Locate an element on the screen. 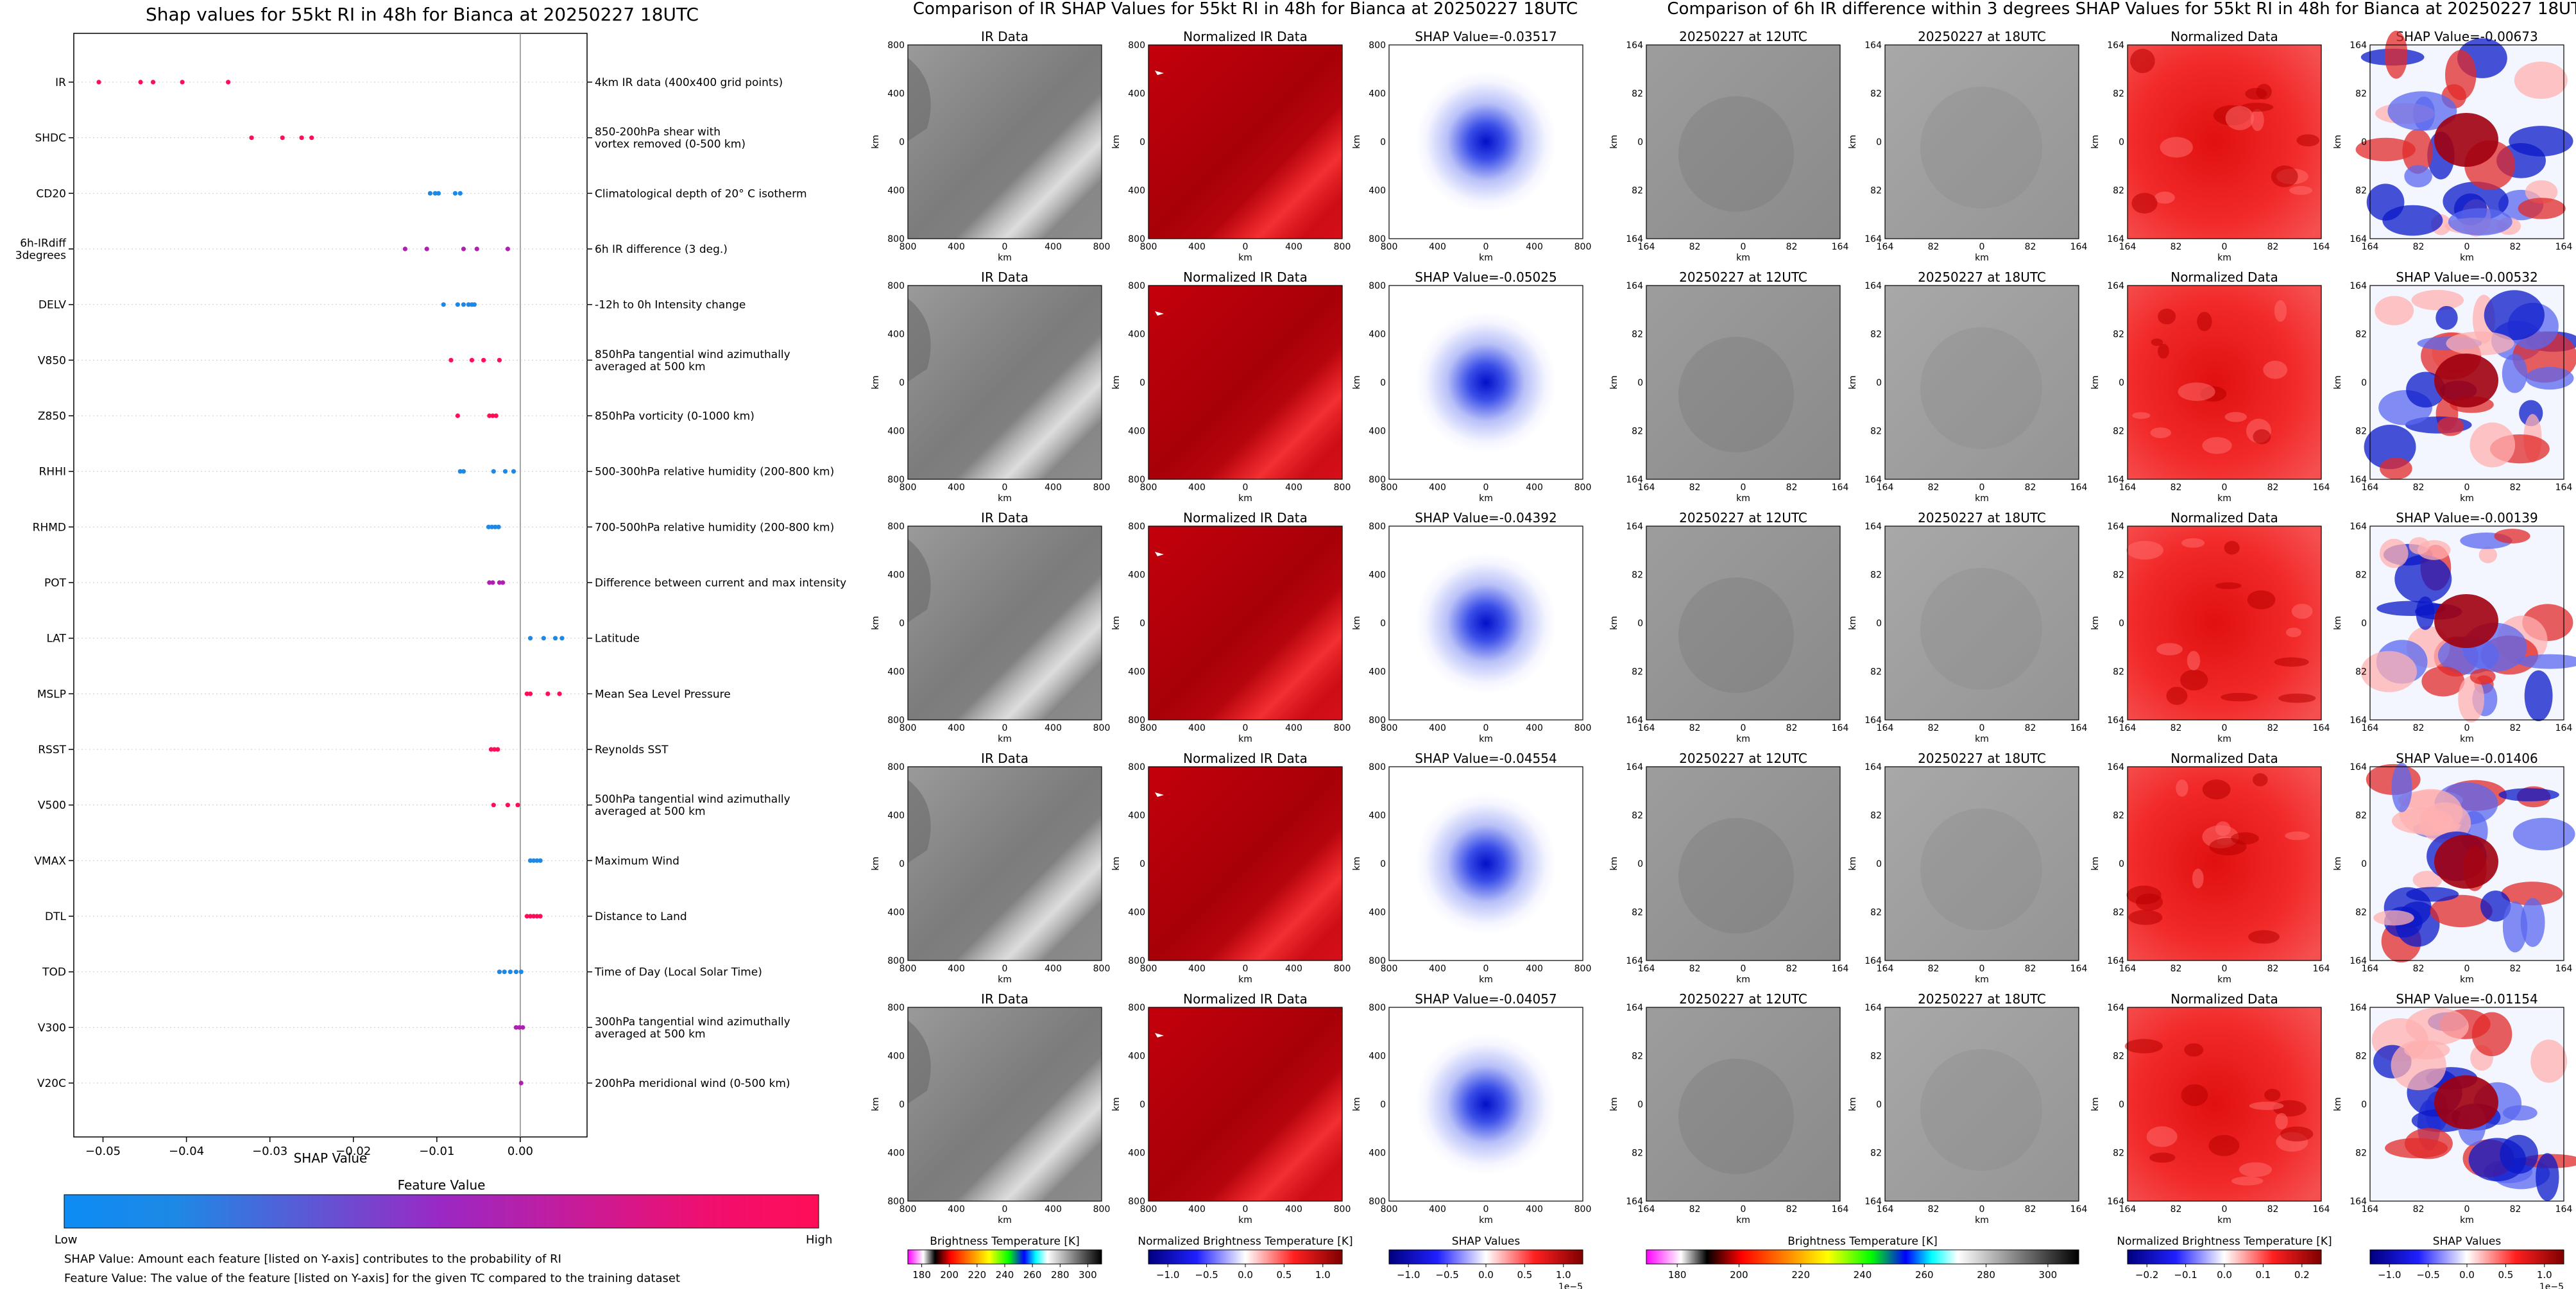 The width and height of the screenshot is (2576, 1289). feature-description-label: 200hPa meridional wind (0-500 km) is located at coordinates (692, 1083).